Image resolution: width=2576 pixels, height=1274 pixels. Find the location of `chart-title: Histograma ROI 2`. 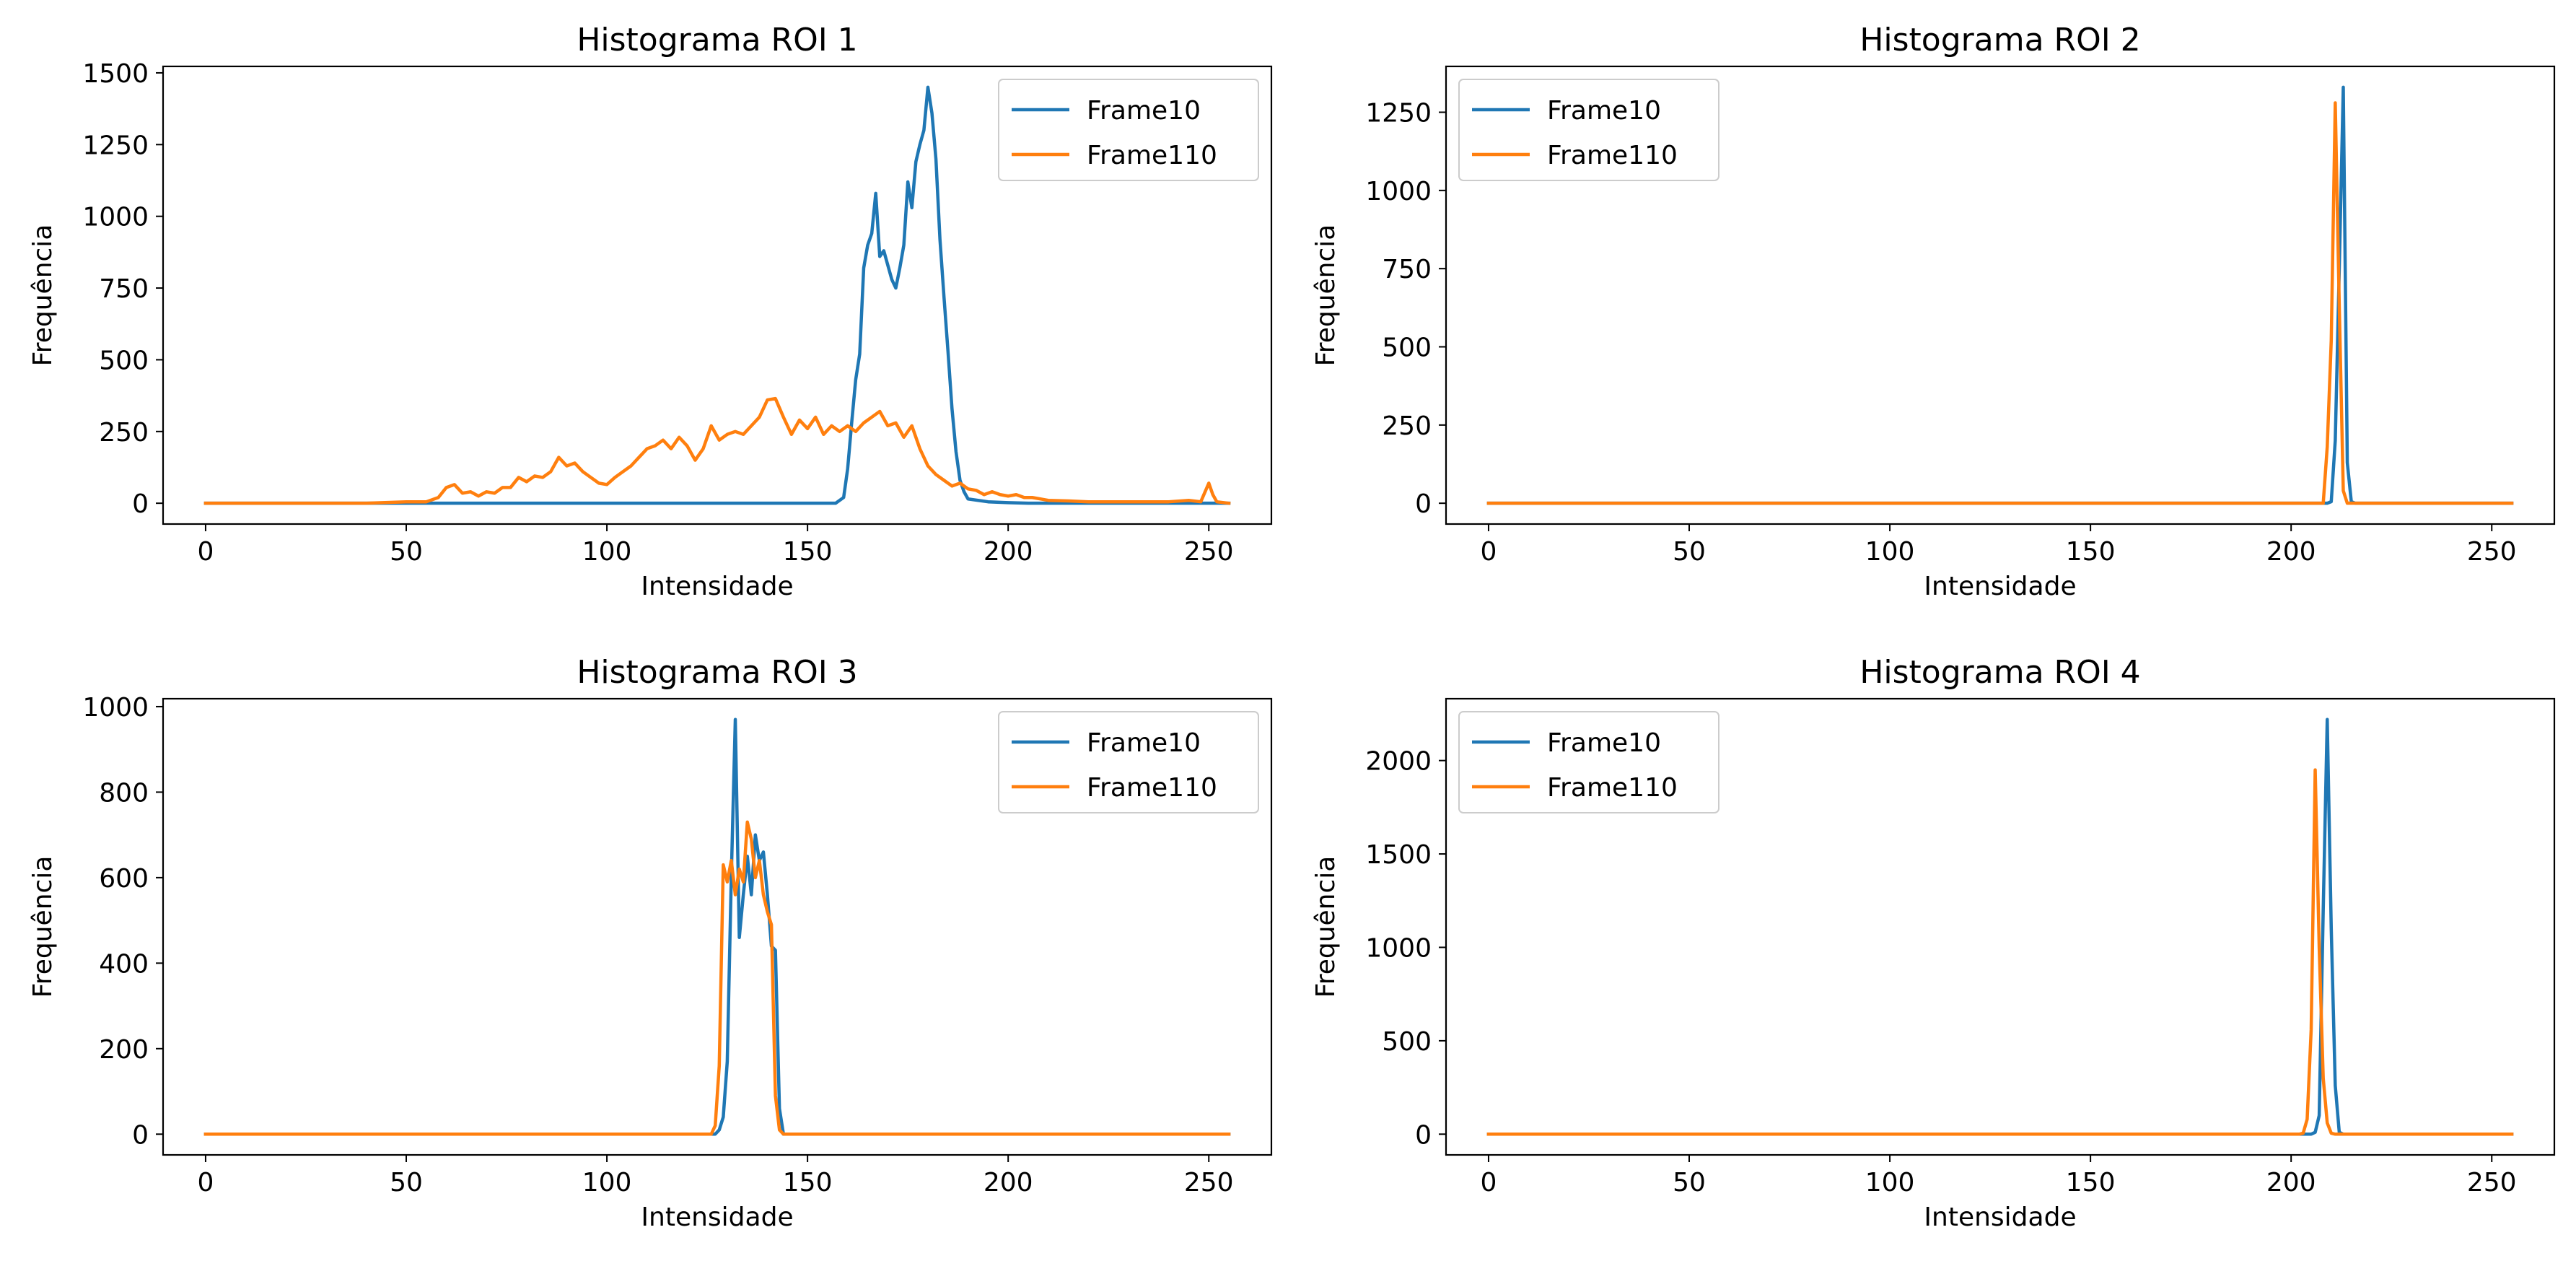

chart-title: Histograma ROI 2 is located at coordinates (1999, 40).